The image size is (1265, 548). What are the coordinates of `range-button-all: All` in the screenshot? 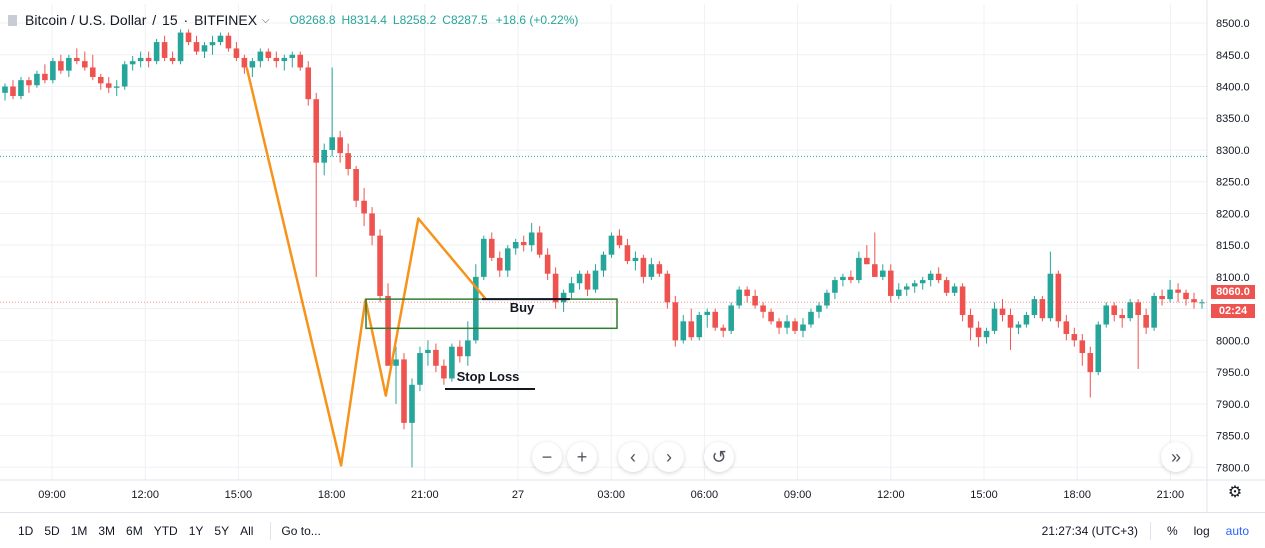 It's located at (247, 530).